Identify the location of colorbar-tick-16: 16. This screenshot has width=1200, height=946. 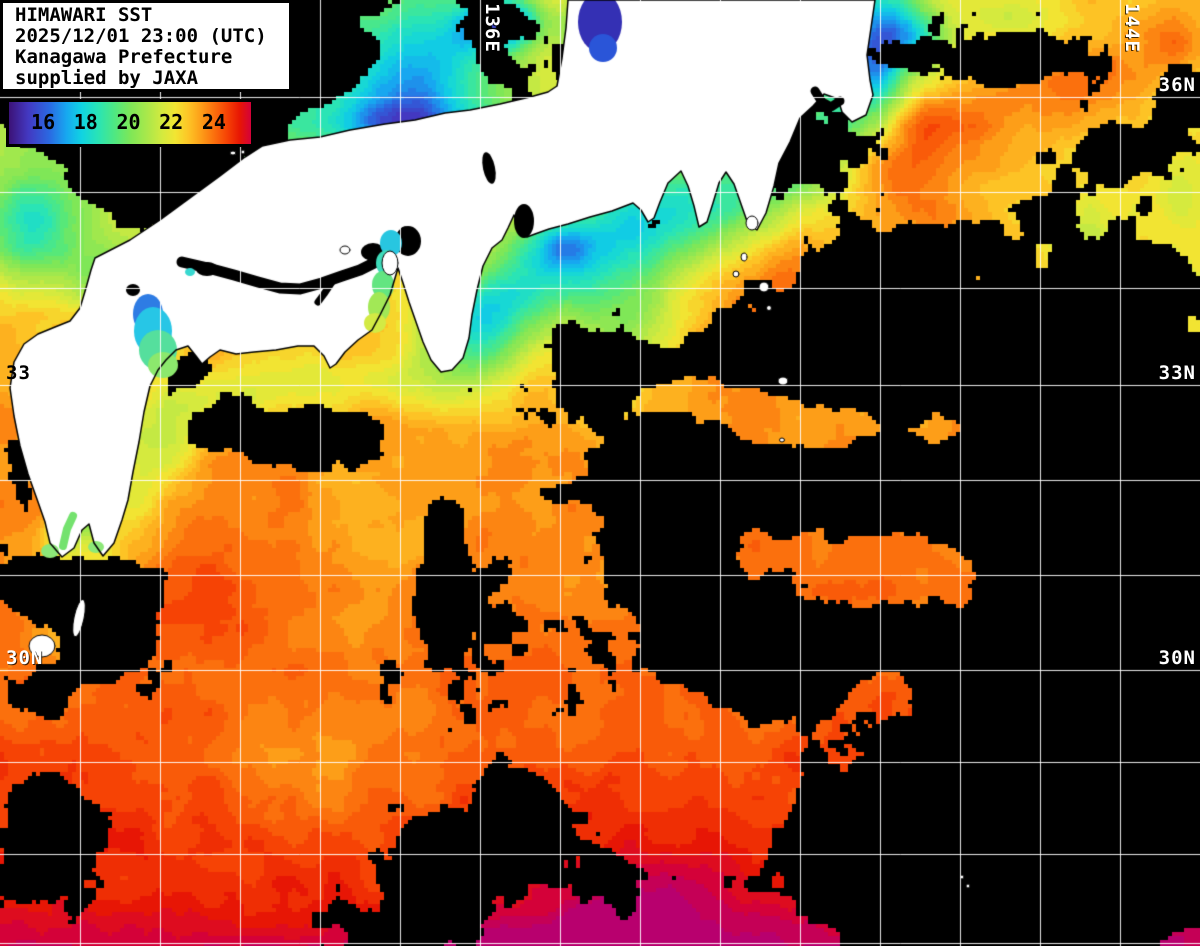
(43, 122).